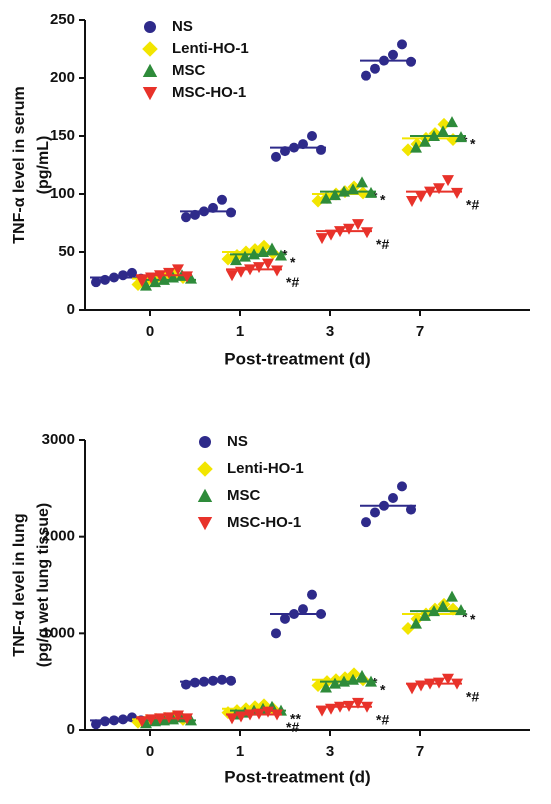 Image resolution: width=551 pixels, height=804 pixels. I want to click on y-tick-label: 150, so click(62, 135).